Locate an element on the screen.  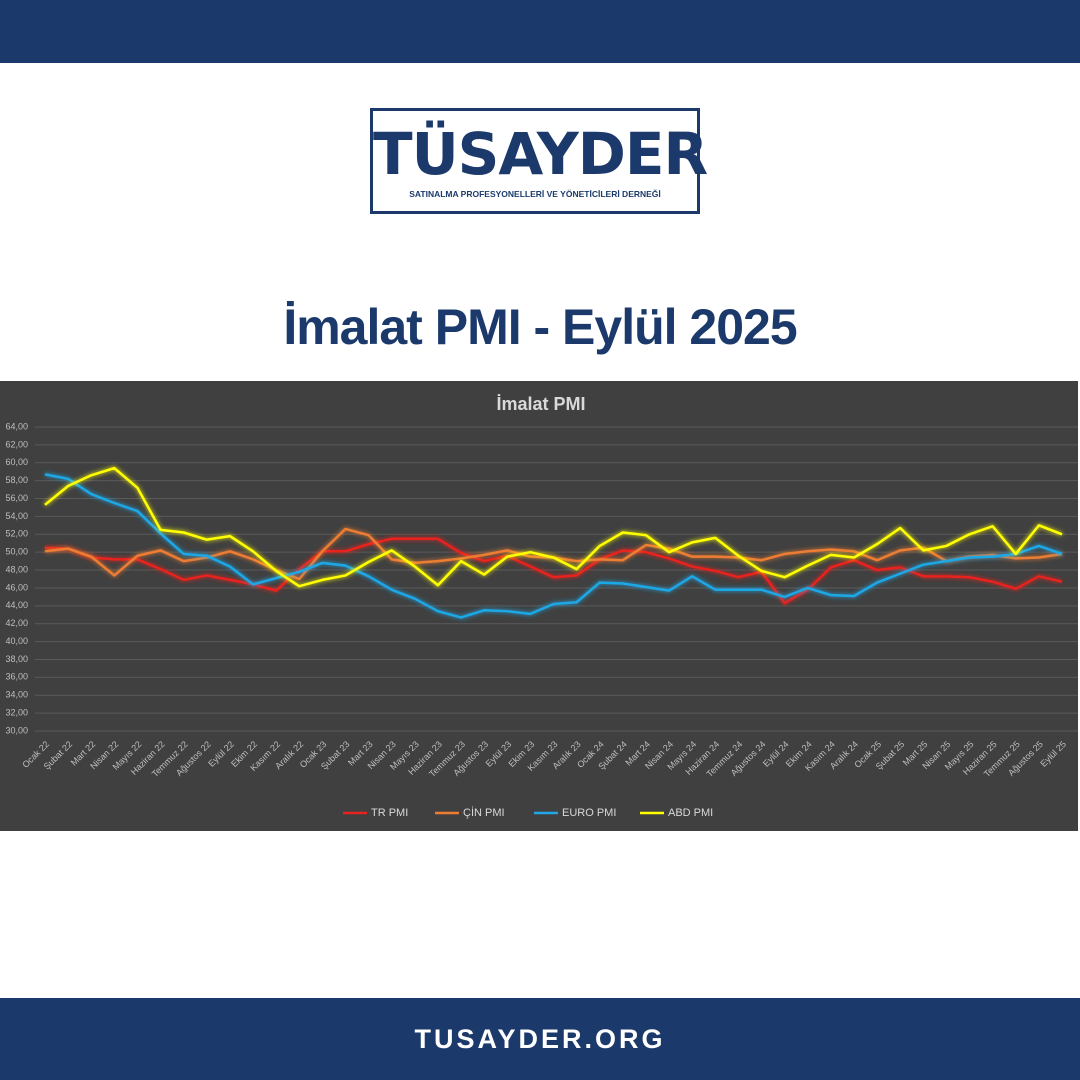
y-tick-label: 56,00 is located at coordinates (16, 498).